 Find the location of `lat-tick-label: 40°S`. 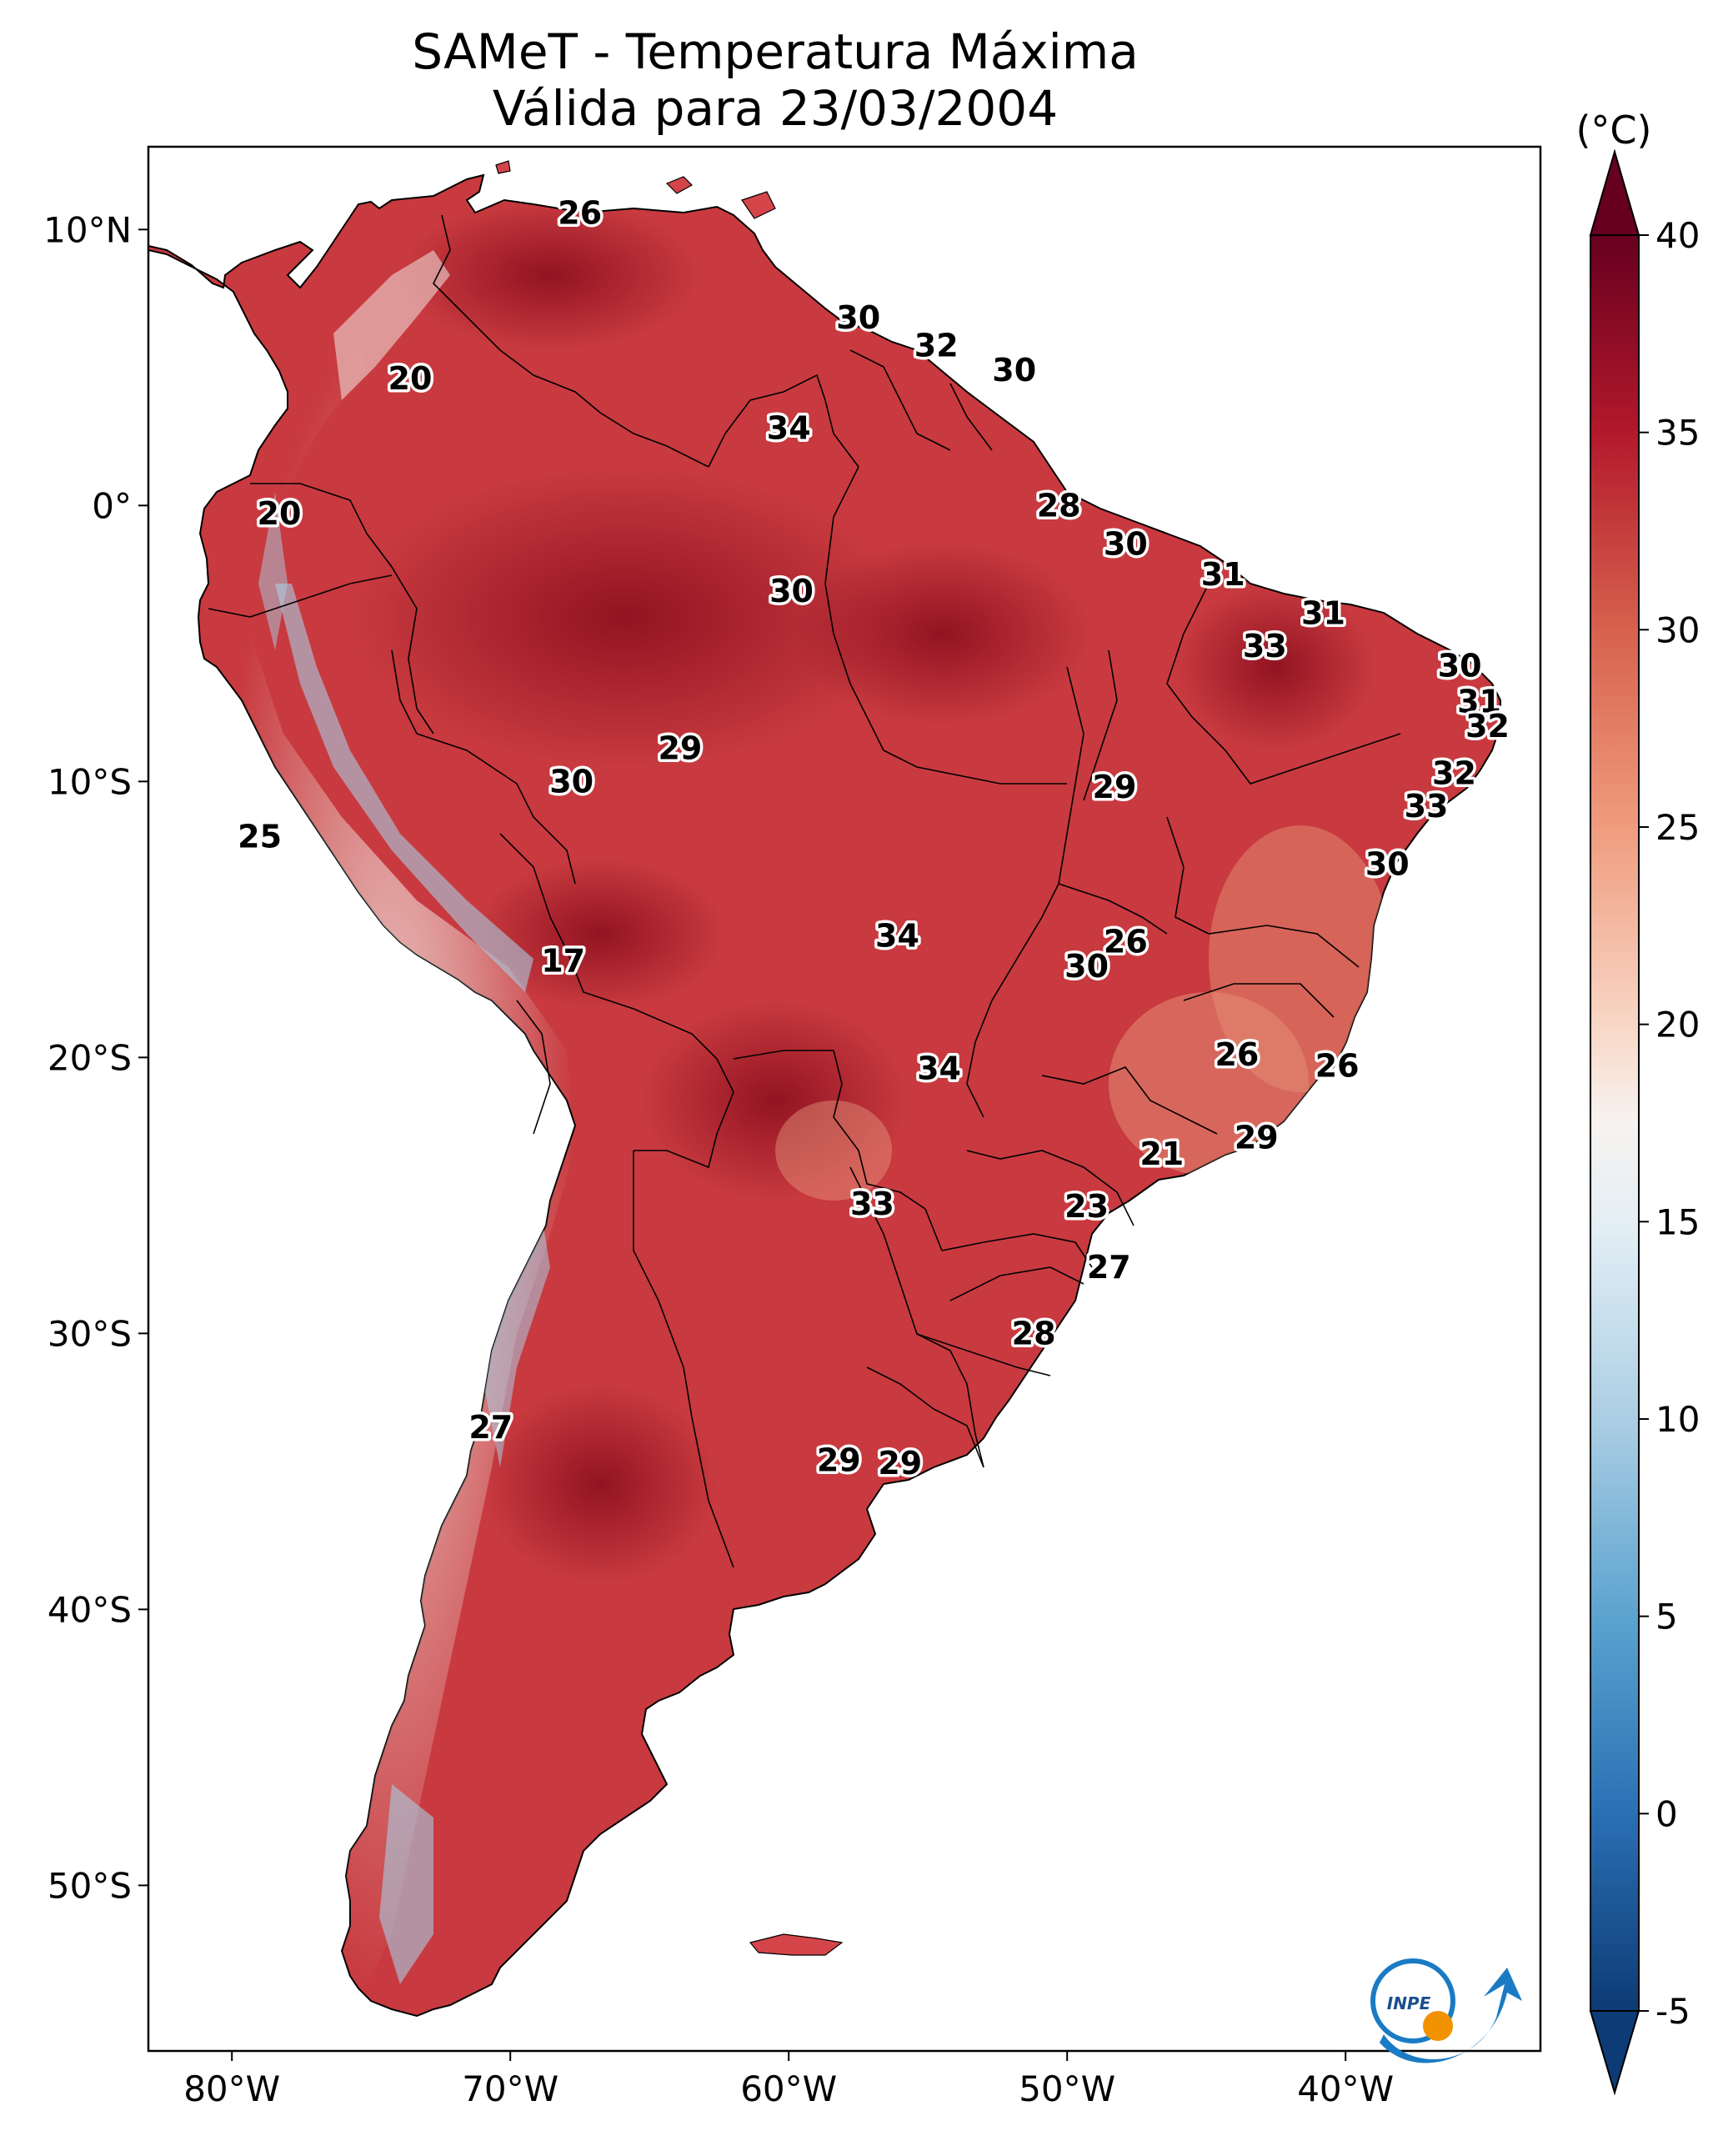

lat-tick-label: 40°S is located at coordinates (90, 1609).